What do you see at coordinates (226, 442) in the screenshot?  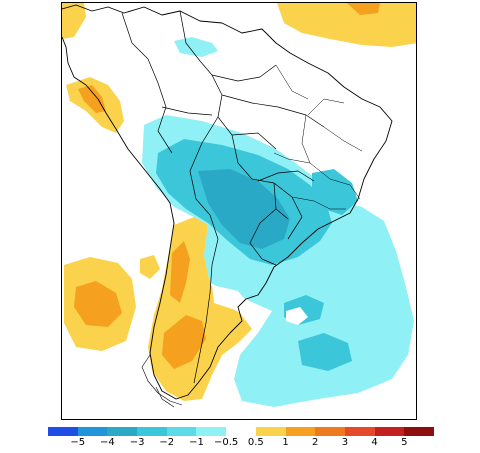 I see `colorbar-tick-label: −0.5` at bounding box center [226, 442].